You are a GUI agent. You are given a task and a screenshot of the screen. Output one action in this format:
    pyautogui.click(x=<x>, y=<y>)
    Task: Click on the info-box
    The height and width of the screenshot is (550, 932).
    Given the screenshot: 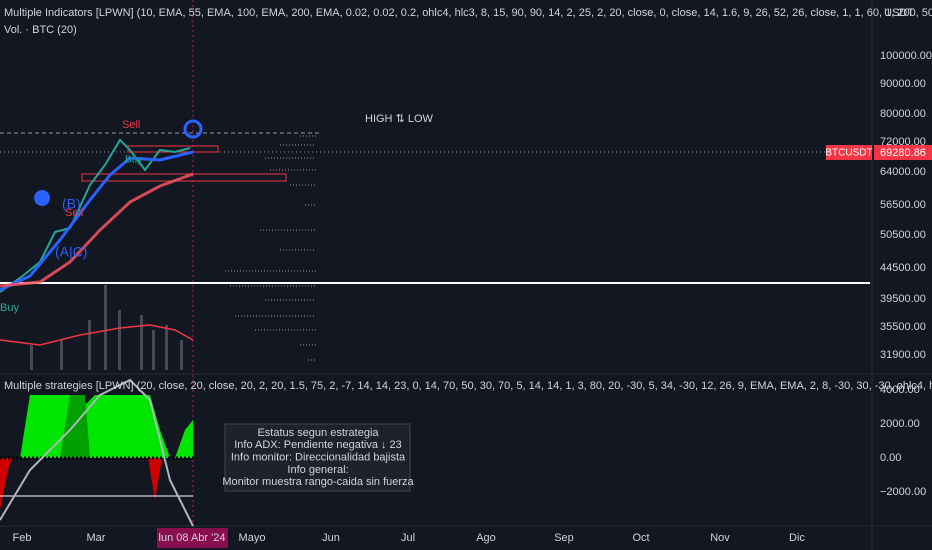 What is the action you would take?
    pyautogui.click(x=317, y=457)
    